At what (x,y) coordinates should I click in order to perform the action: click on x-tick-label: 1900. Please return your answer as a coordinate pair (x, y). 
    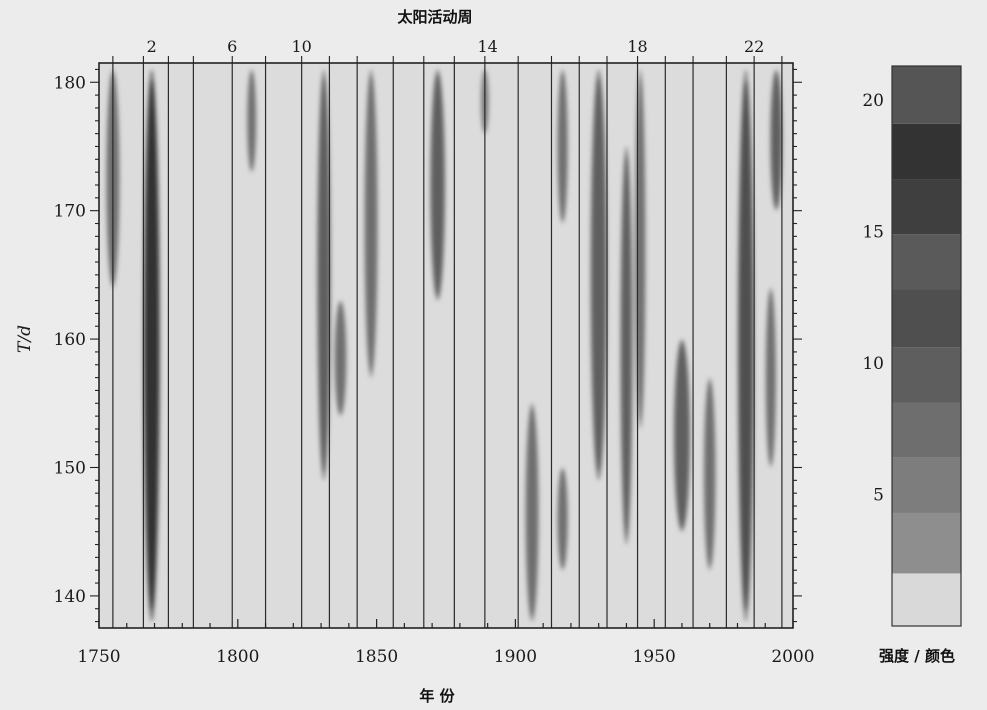
    Looking at the image, I should click on (515, 657).